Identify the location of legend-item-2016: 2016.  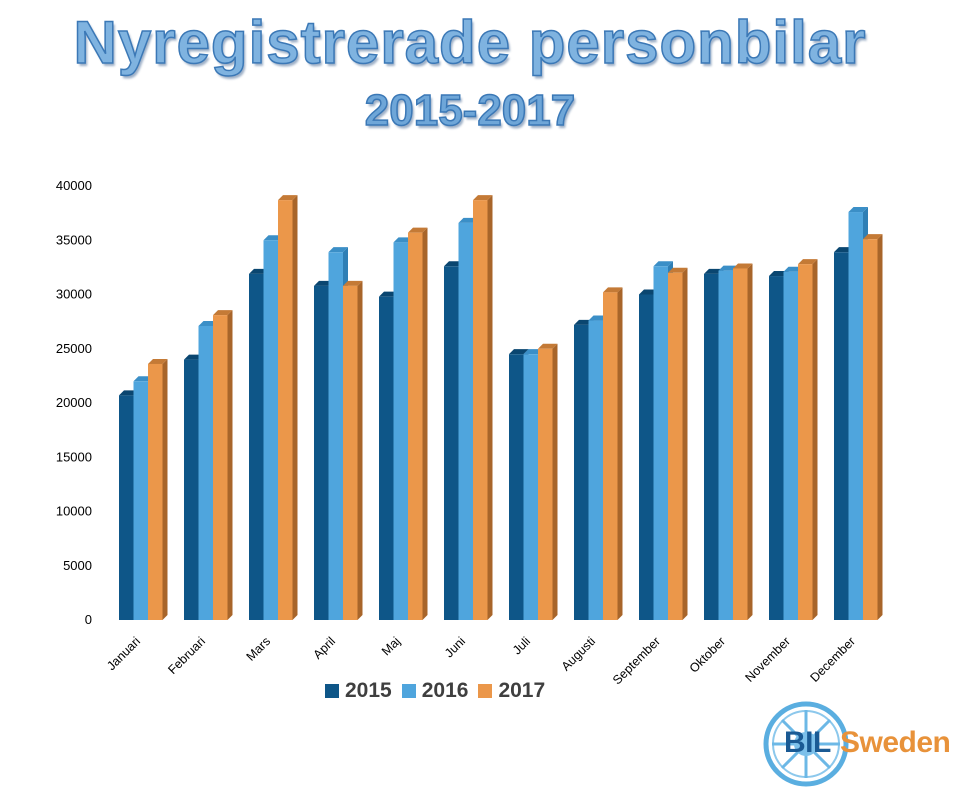
(435, 691).